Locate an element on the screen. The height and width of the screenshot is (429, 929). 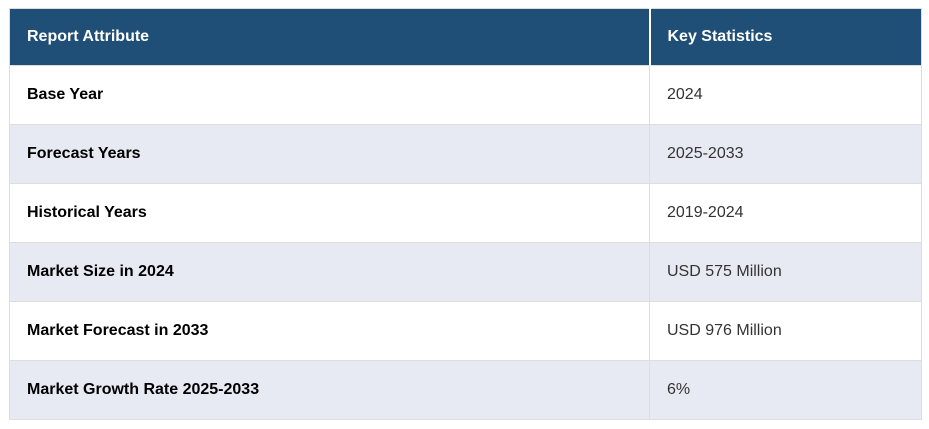
table-row: Forecast Years 2025-2033 is located at coordinates (465, 154).